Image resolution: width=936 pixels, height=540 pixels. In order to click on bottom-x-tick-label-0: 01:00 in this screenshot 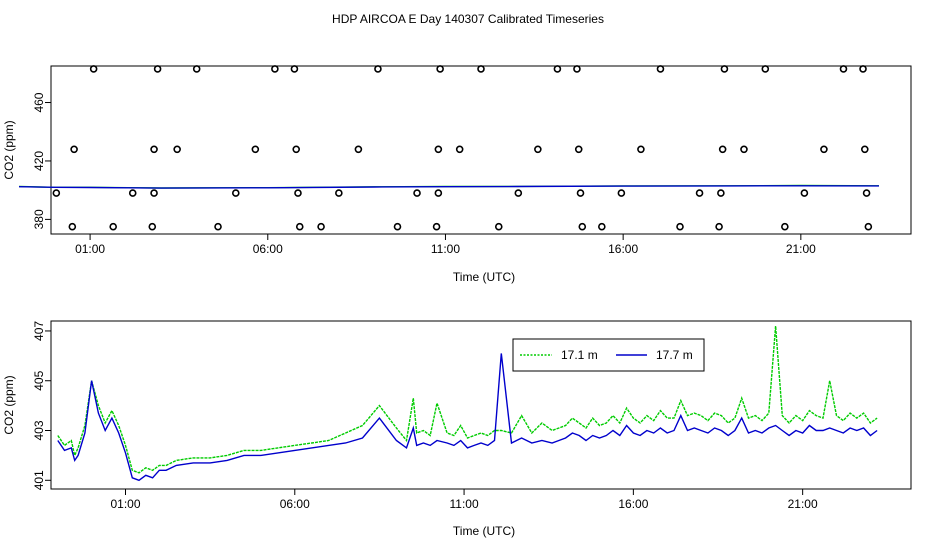, I will do `click(125, 504)`.